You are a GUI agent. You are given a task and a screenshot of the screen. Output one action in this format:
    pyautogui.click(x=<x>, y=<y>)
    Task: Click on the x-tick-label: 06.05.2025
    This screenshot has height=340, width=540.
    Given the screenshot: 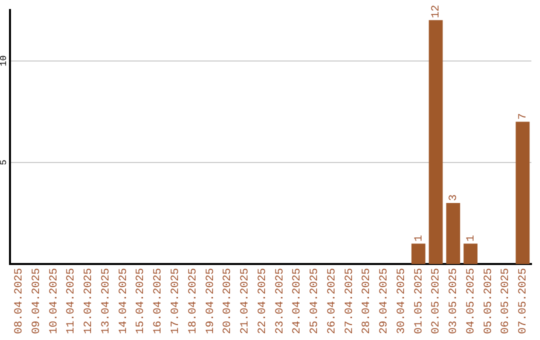 What is the action you would take?
    pyautogui.click(x=506, y=301)
    